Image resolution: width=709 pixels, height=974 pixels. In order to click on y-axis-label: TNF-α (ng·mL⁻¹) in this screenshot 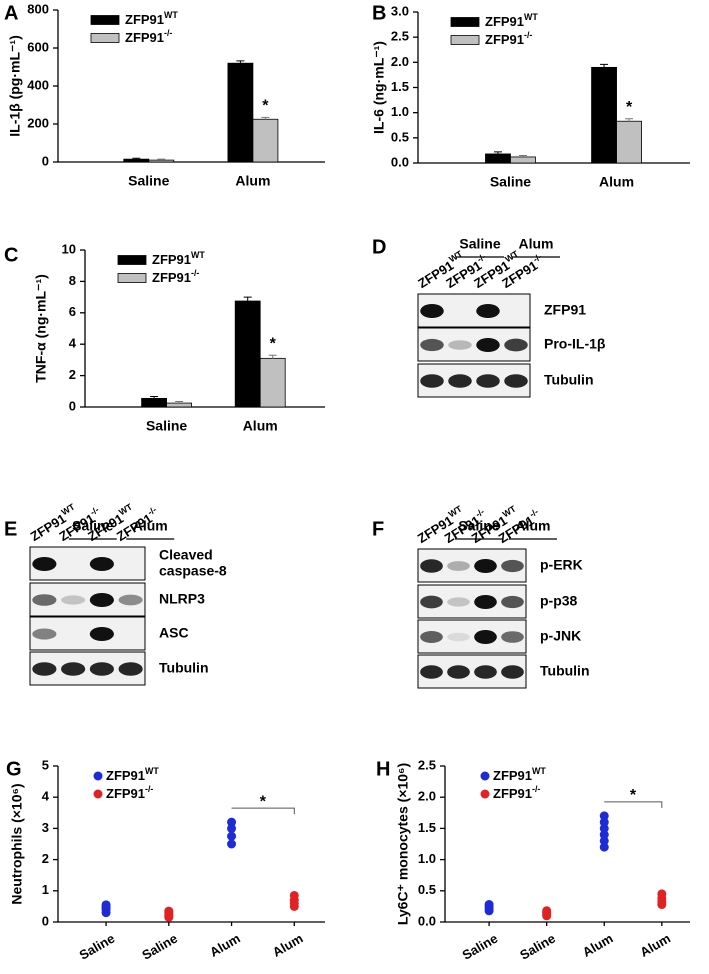, I will do `click(41, 328)`.